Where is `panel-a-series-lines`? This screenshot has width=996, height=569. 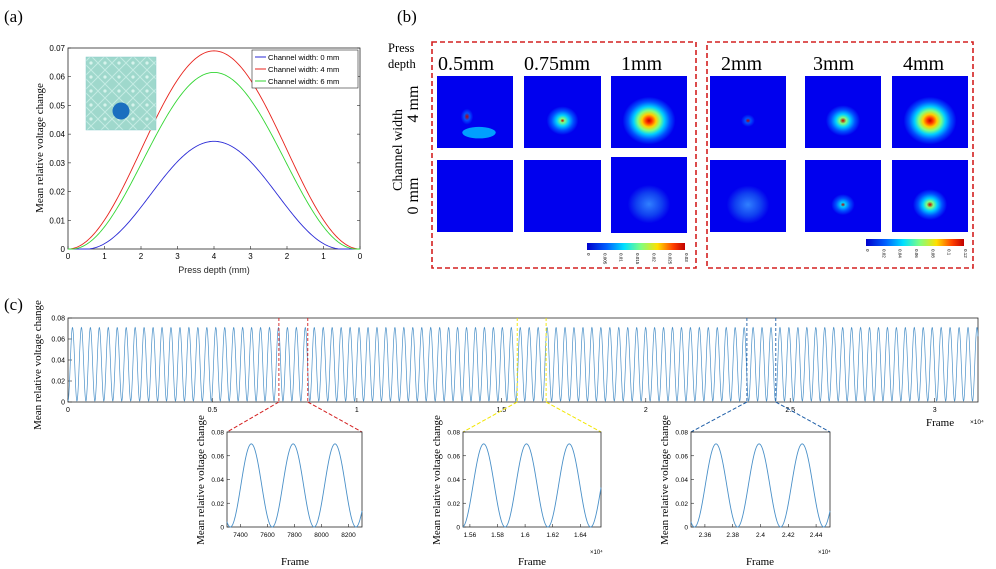 panel-a-series-lines is located at coordinates (214, 150).